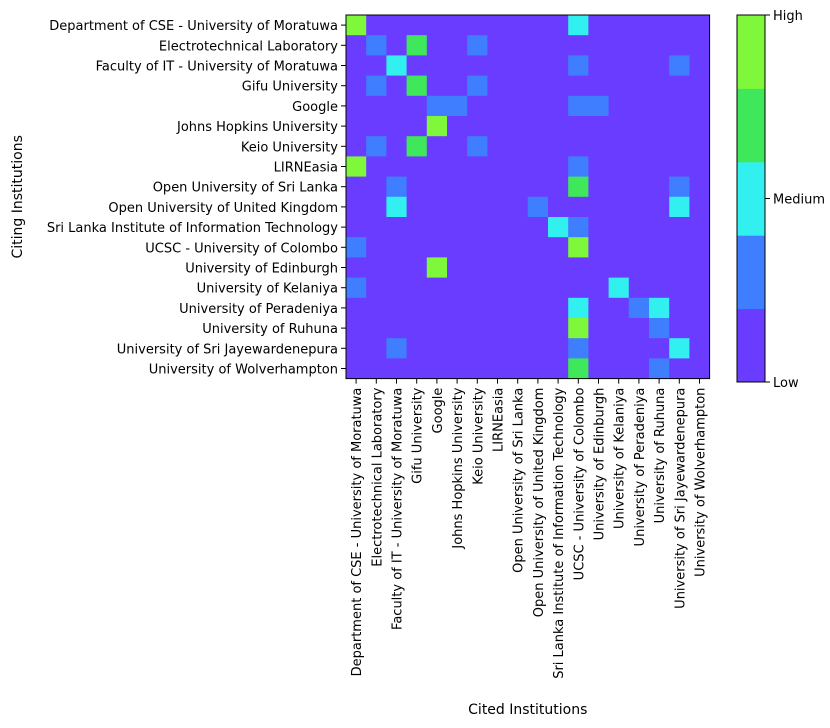 Image resolution: width=830 pixels, height=728 pixels. What do you see at coordinates (780, 200) in the screenshot?
I see `colorbar: Low Medium High` at bounding box center [780, 200].